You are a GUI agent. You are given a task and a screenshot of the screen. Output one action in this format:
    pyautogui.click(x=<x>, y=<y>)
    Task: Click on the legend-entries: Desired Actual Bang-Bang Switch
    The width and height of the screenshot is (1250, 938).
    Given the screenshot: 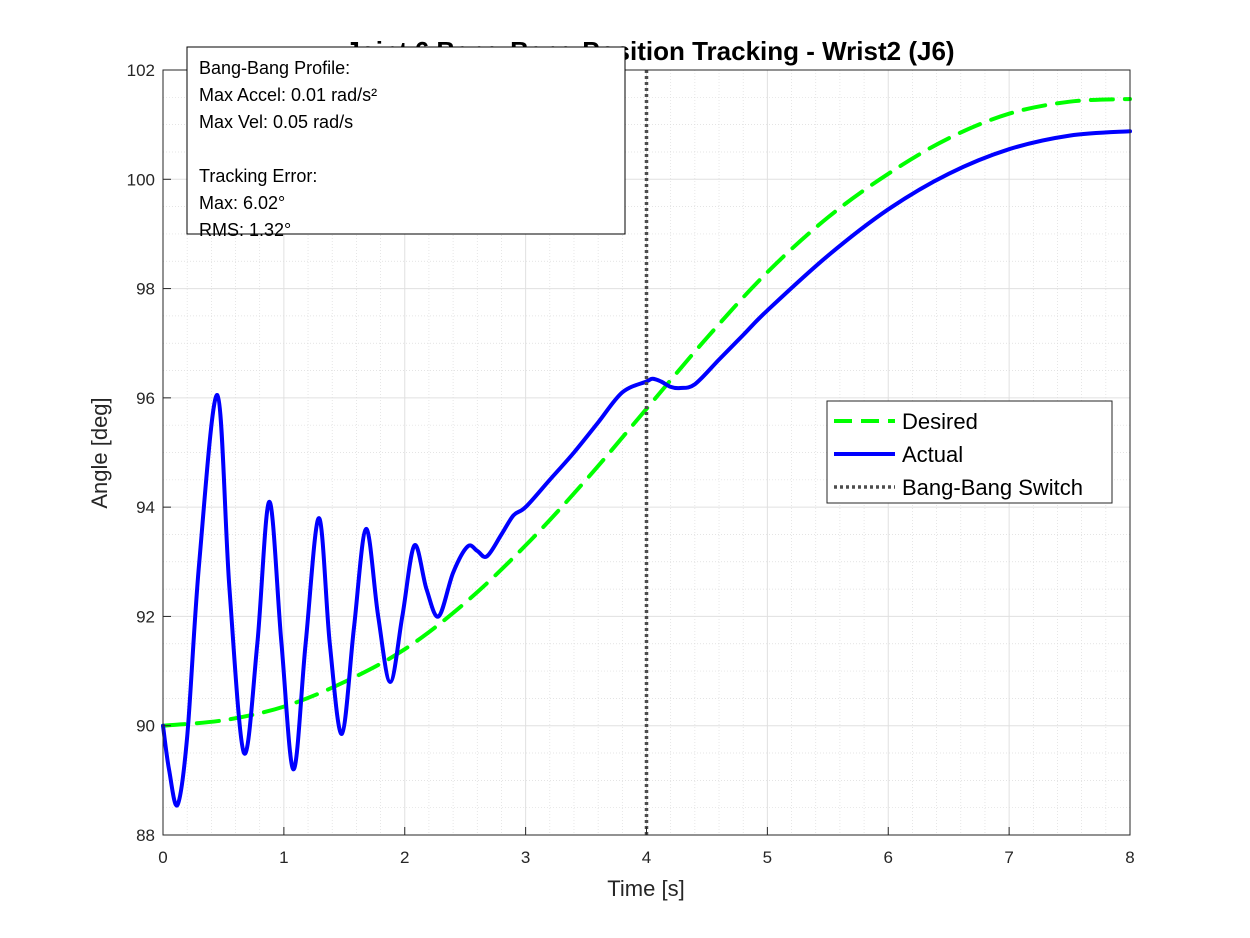 What is the action you would take?
    pyautogui.click(x=958, y=454)
    